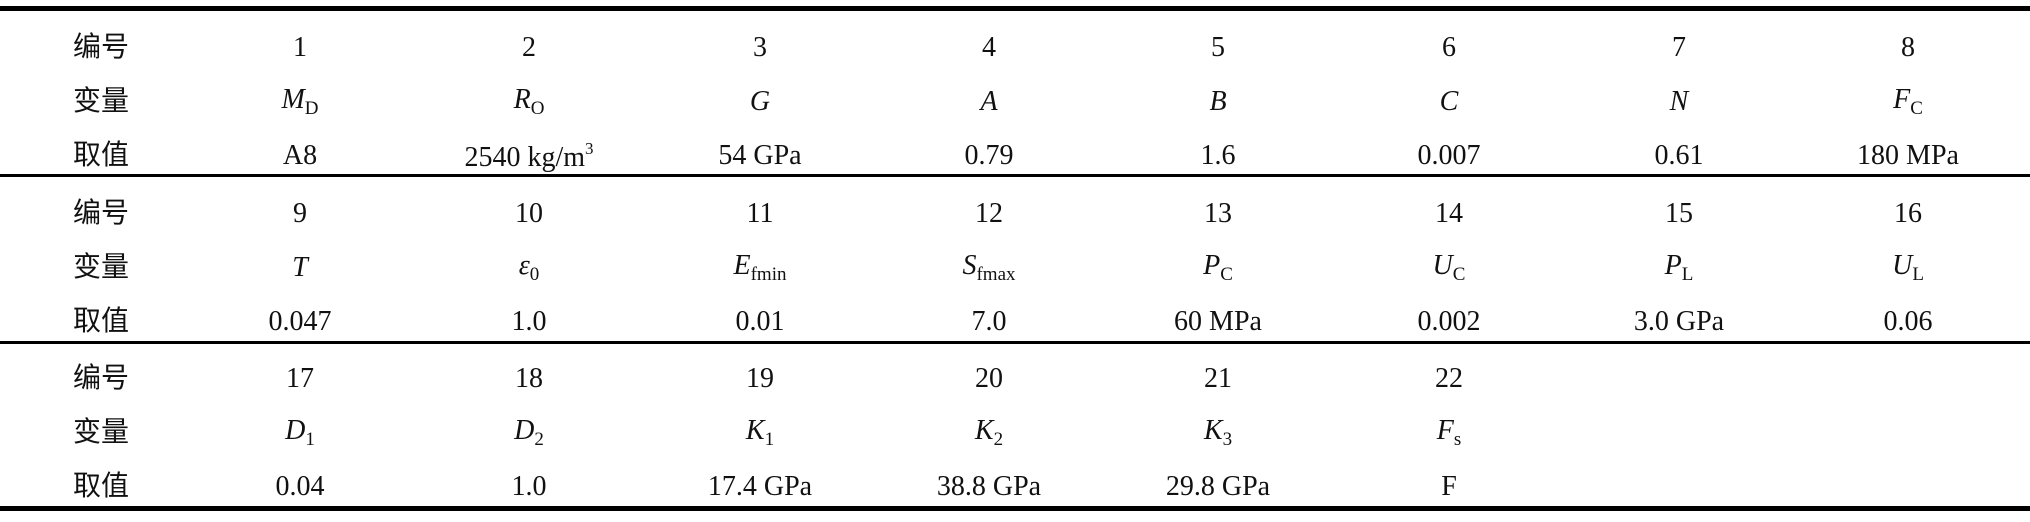  What do you see at coordinates (528, 156) in the screenshot?
I see `value: 2540 kg/m3` at bounding box center [528, 156].